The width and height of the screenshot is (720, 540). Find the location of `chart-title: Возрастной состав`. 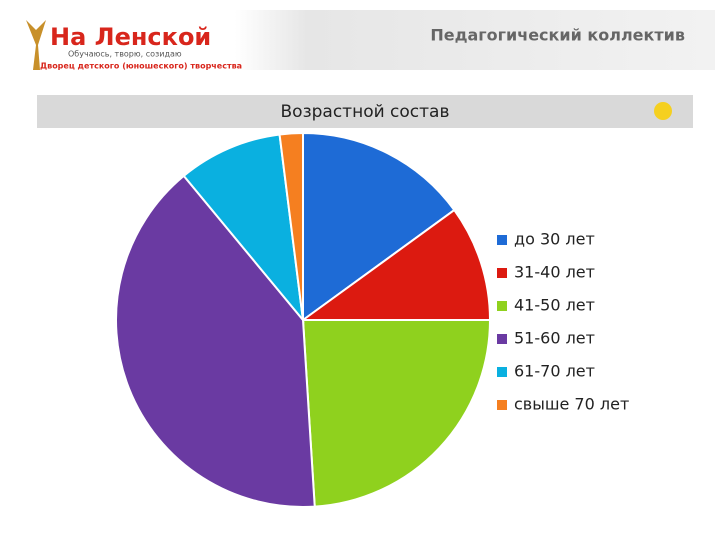

chart-title: Возрастной состав is located at coordinates (365, 112).